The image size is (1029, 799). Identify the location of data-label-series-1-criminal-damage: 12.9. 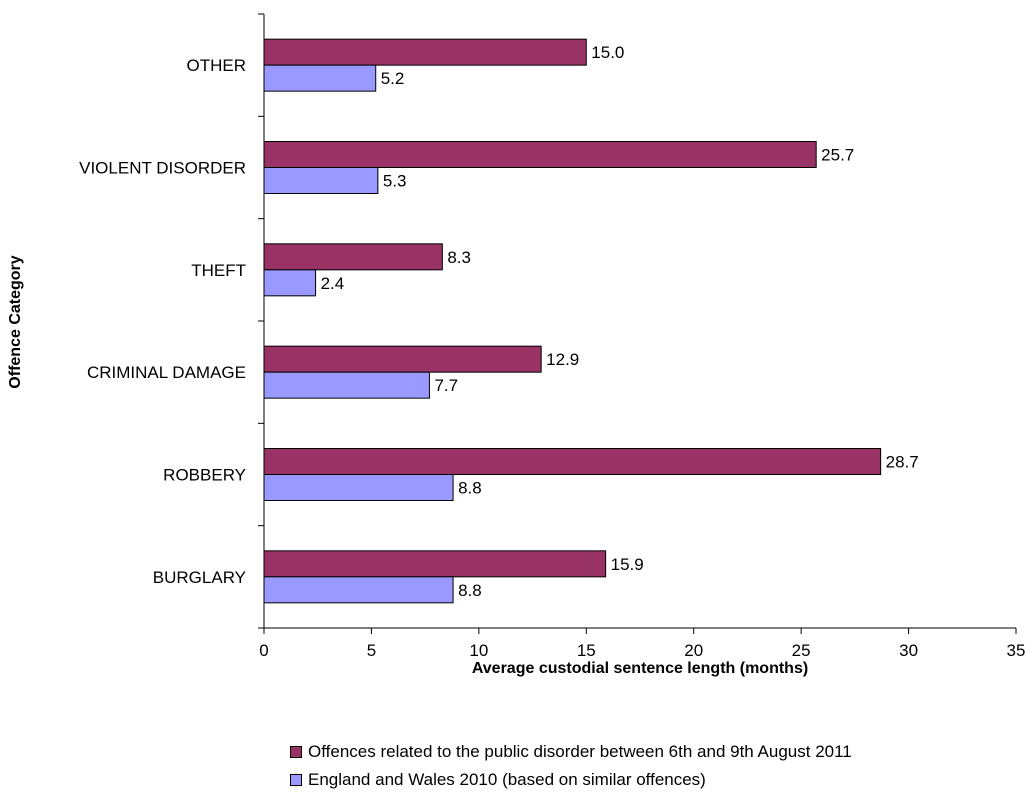
(562, 359).